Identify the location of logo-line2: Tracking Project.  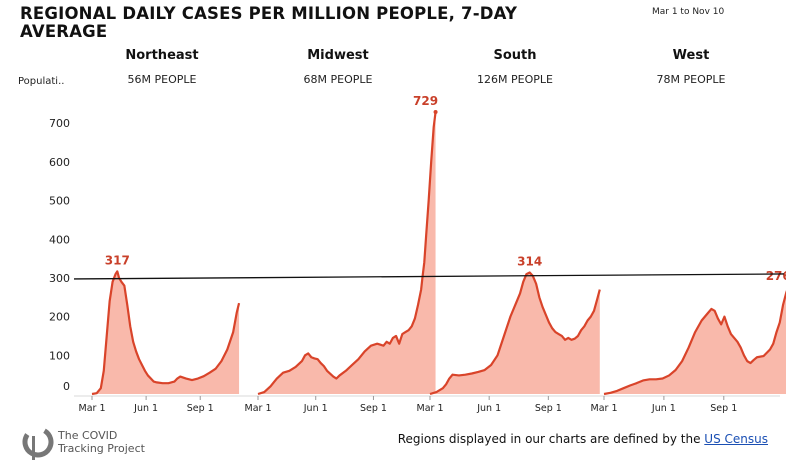
(101, 448).